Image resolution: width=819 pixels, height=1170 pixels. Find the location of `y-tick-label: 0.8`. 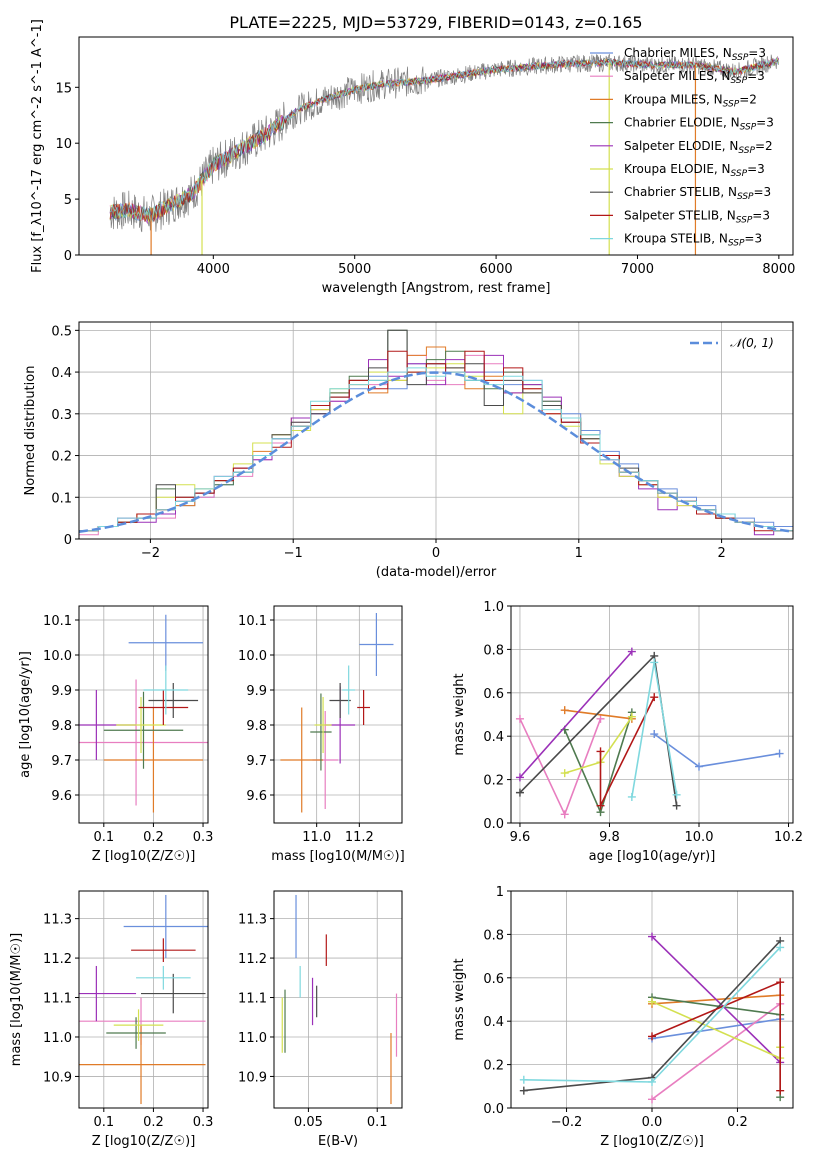

y-tick-label: 0.8 is located at coordinates (493, 650).